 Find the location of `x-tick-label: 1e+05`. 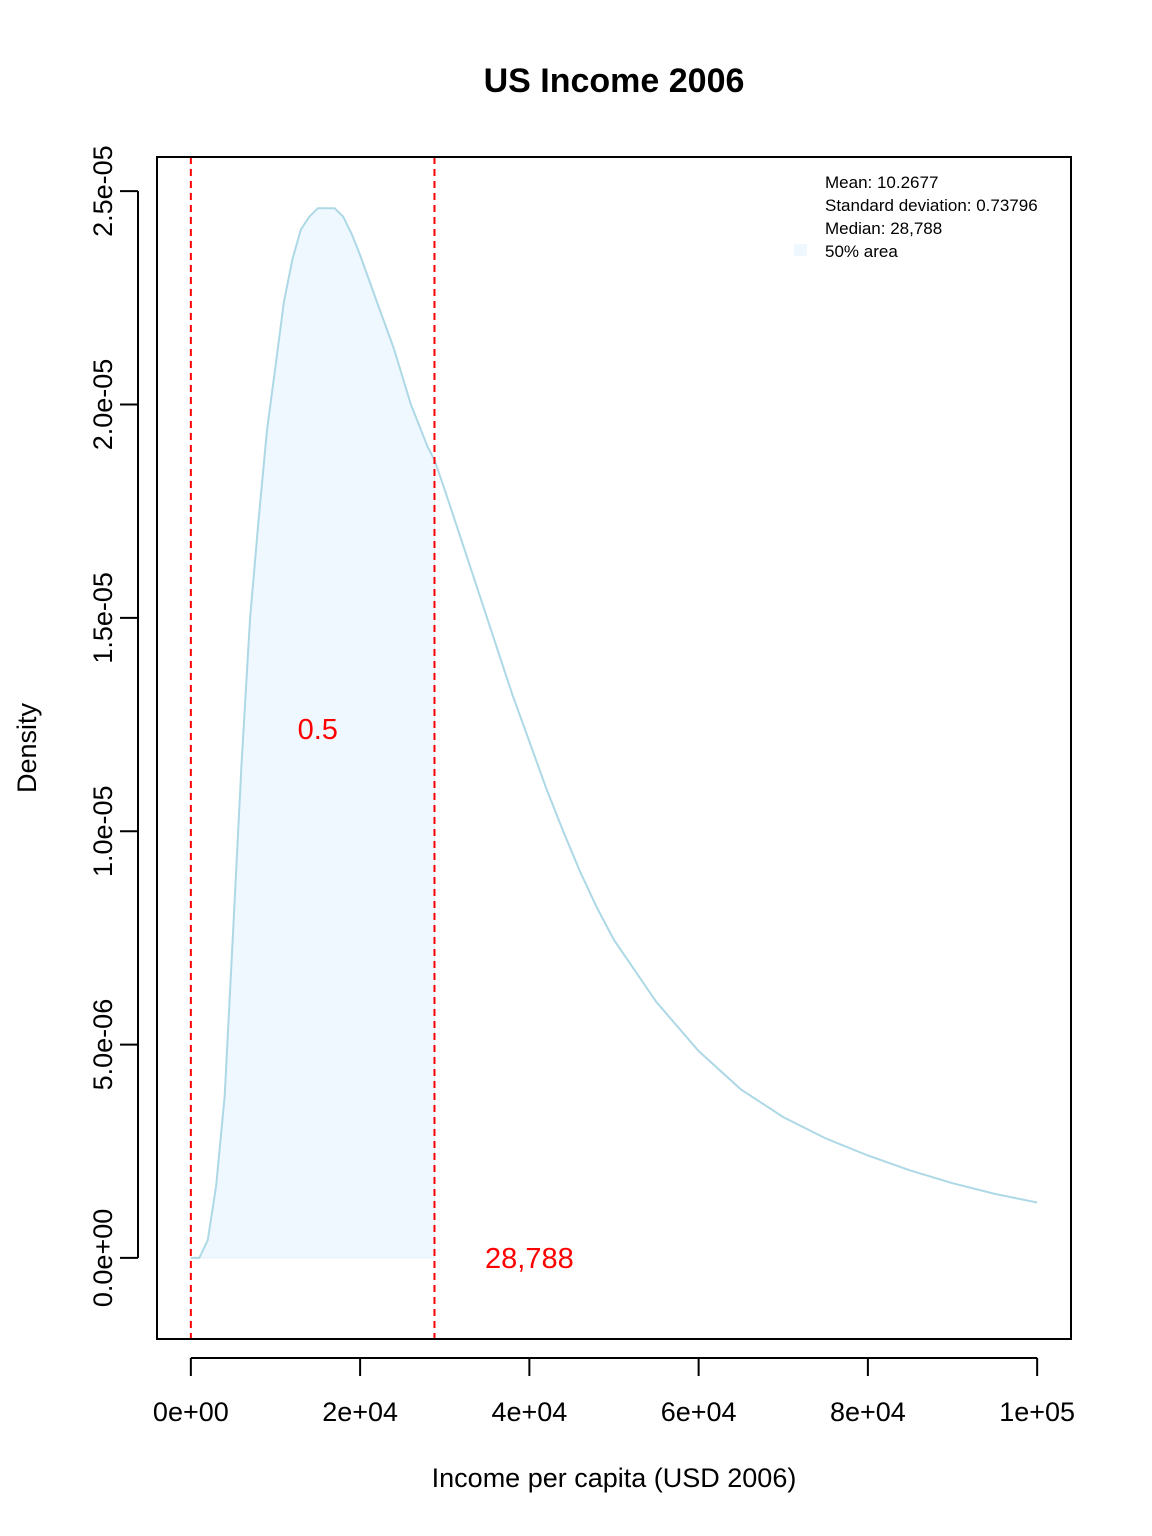

x-tick-label: 1e+05 is located at coordinates (1037, 1412).